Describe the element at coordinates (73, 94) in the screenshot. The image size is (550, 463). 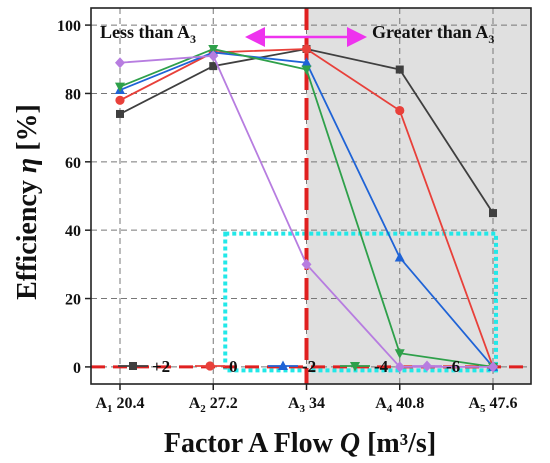
I see `y-tick-label: 80` at that location.